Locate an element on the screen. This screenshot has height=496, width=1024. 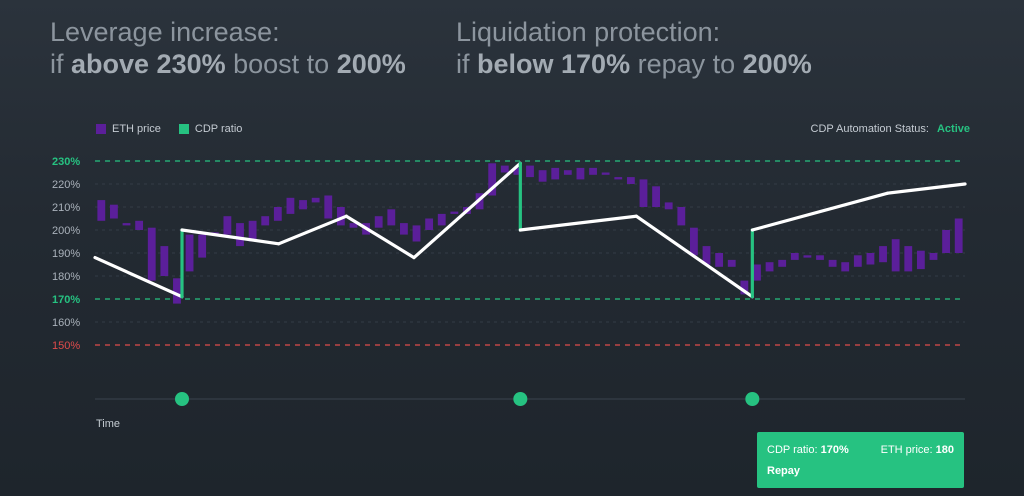
repay-card: CDP ratio: 170% ETH price: 180 Repay is located at coordinates (860, 460).